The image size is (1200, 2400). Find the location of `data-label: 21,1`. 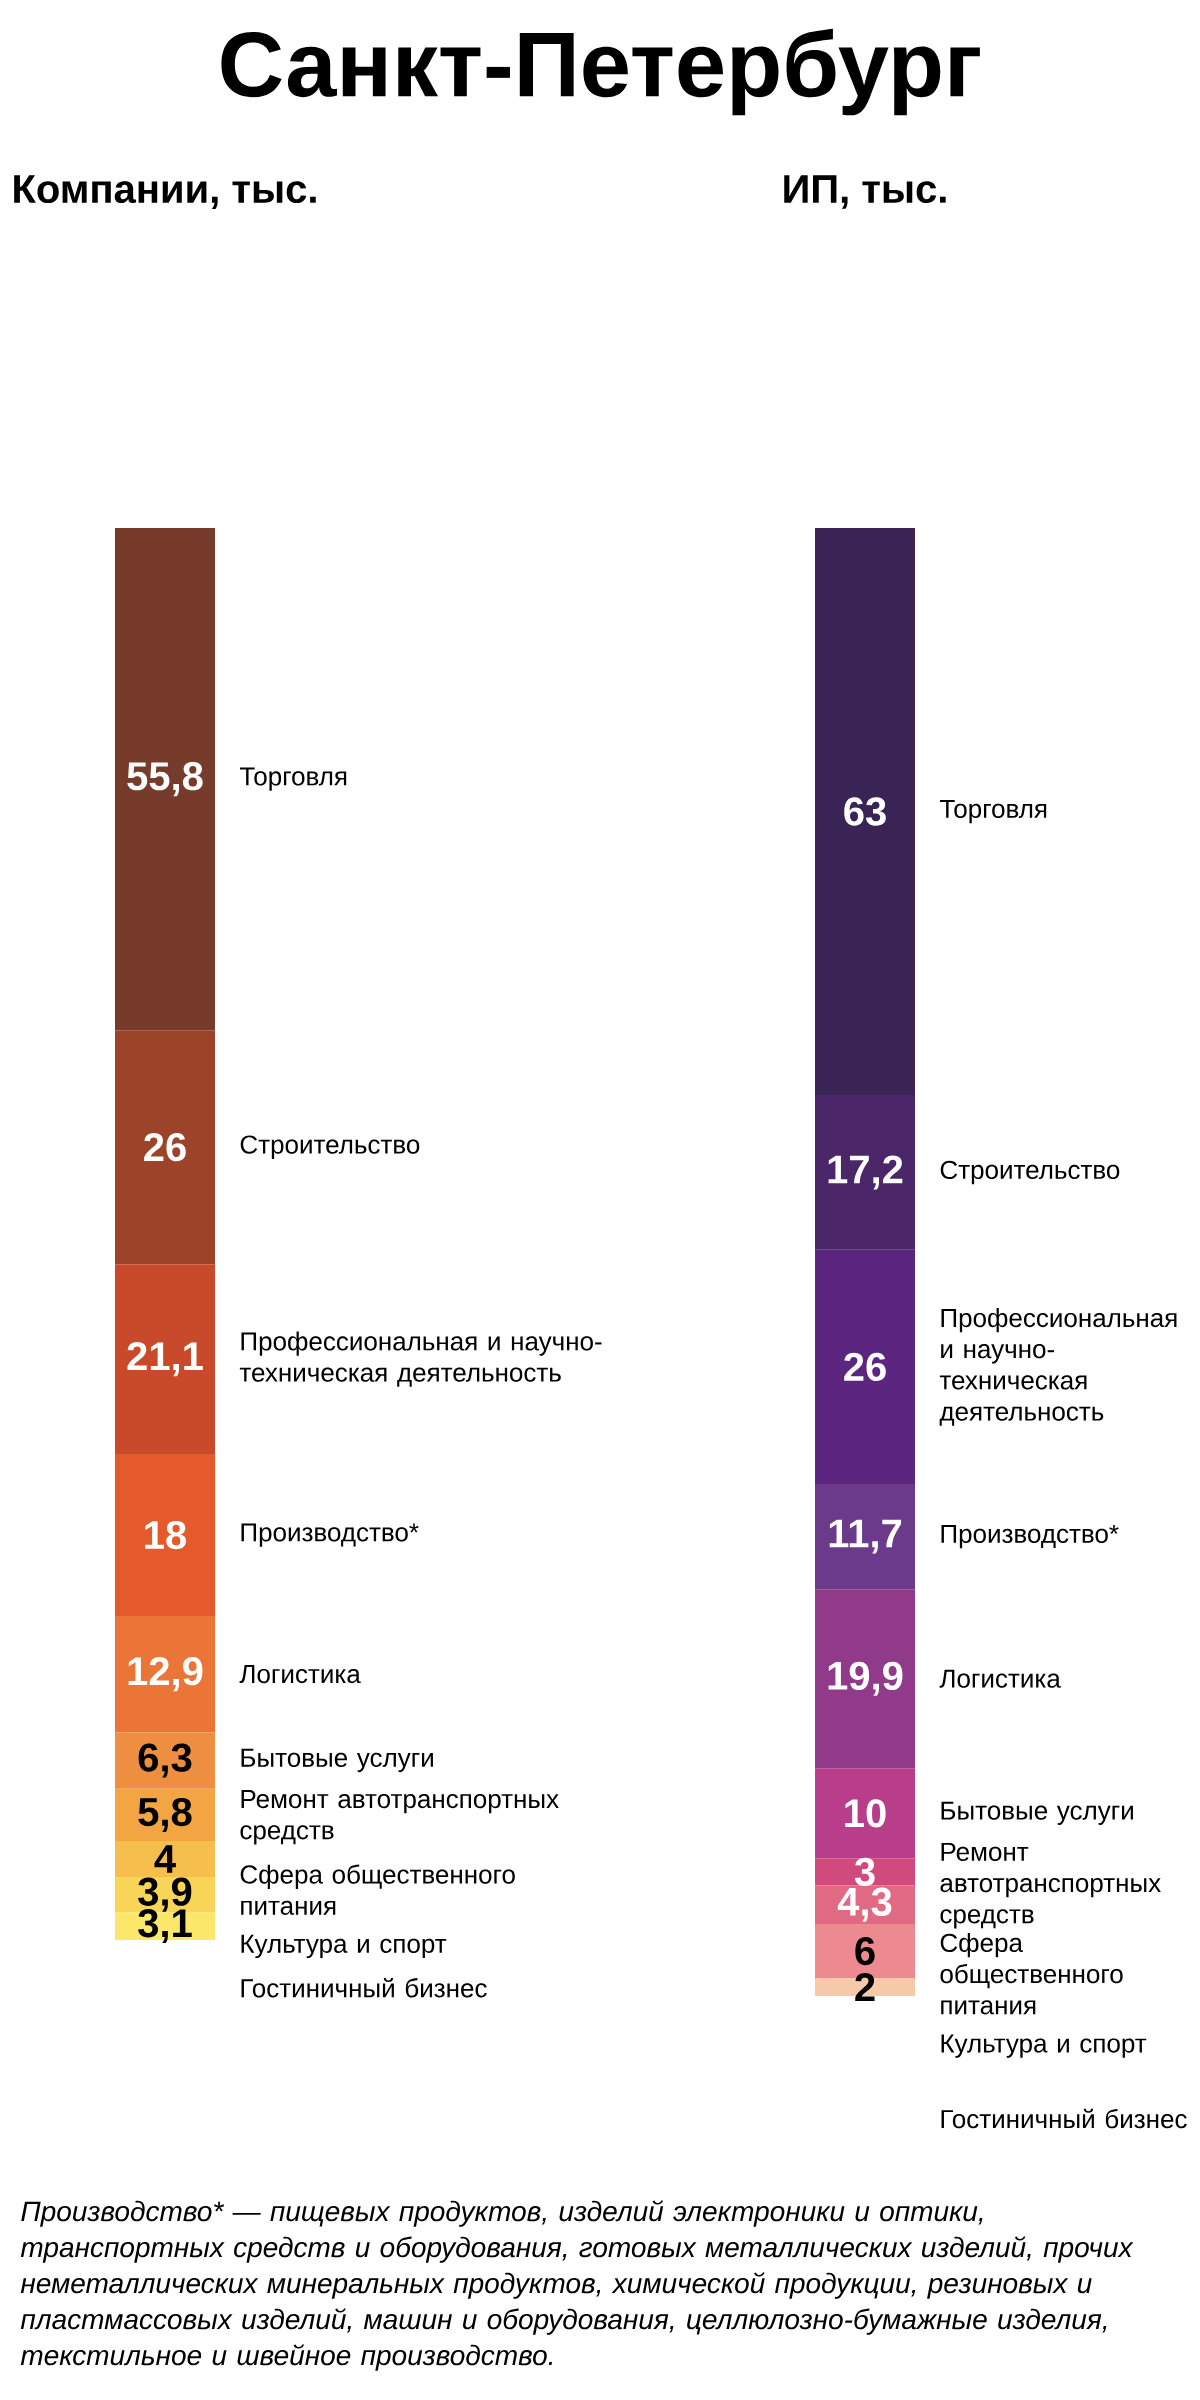

data-label: 21,1 is located at coordinates (165, 1359).